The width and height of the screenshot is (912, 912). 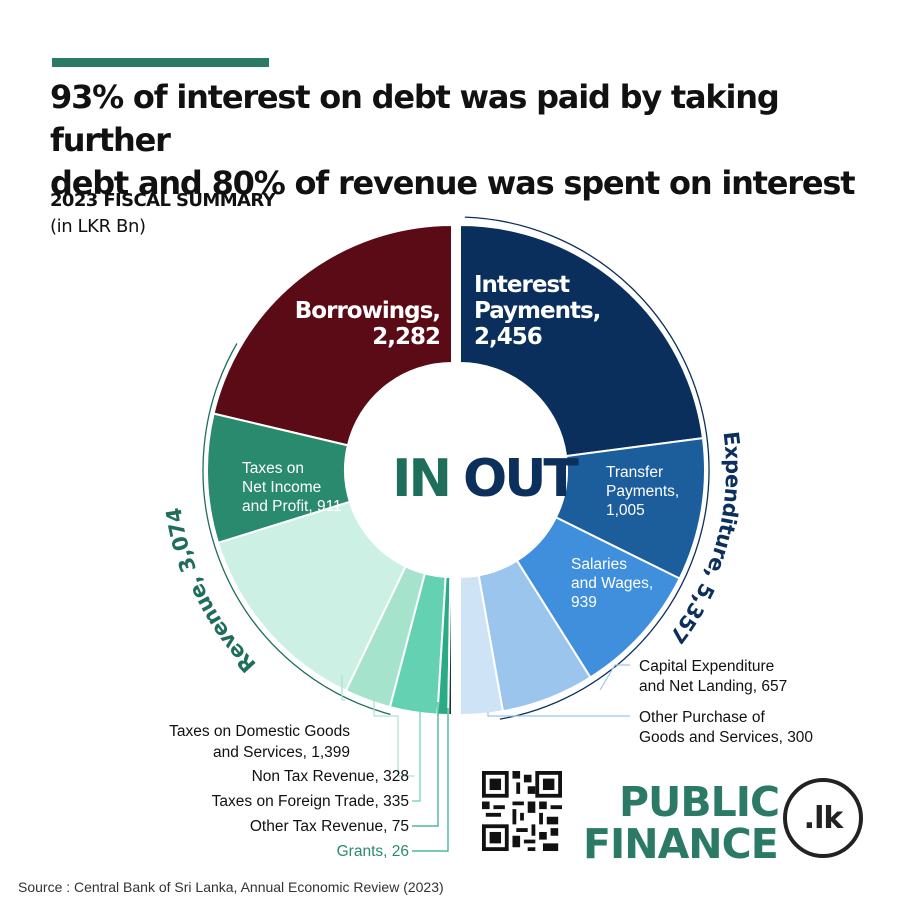 I want to click on slice-label-salaries-and-wages: Salaries and Wages, 939, so click(x=612, y=583).